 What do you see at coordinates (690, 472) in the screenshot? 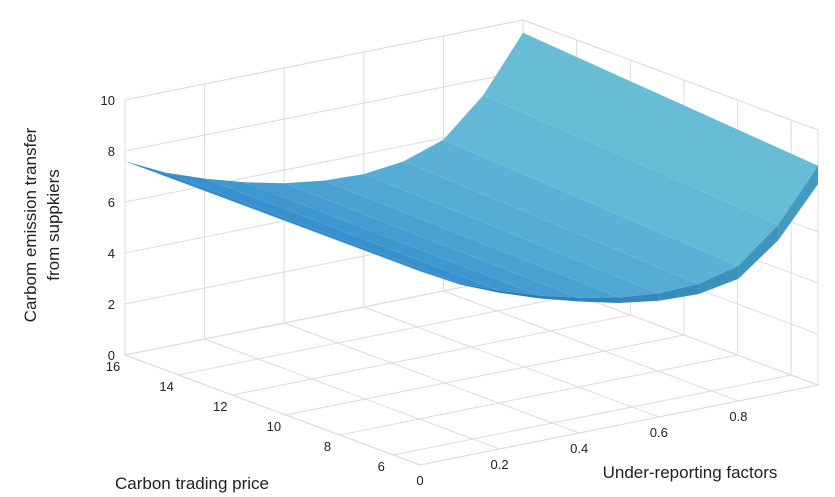
I see `x-axis-title: Under-reporting factors` at bounding box center [690, 472].